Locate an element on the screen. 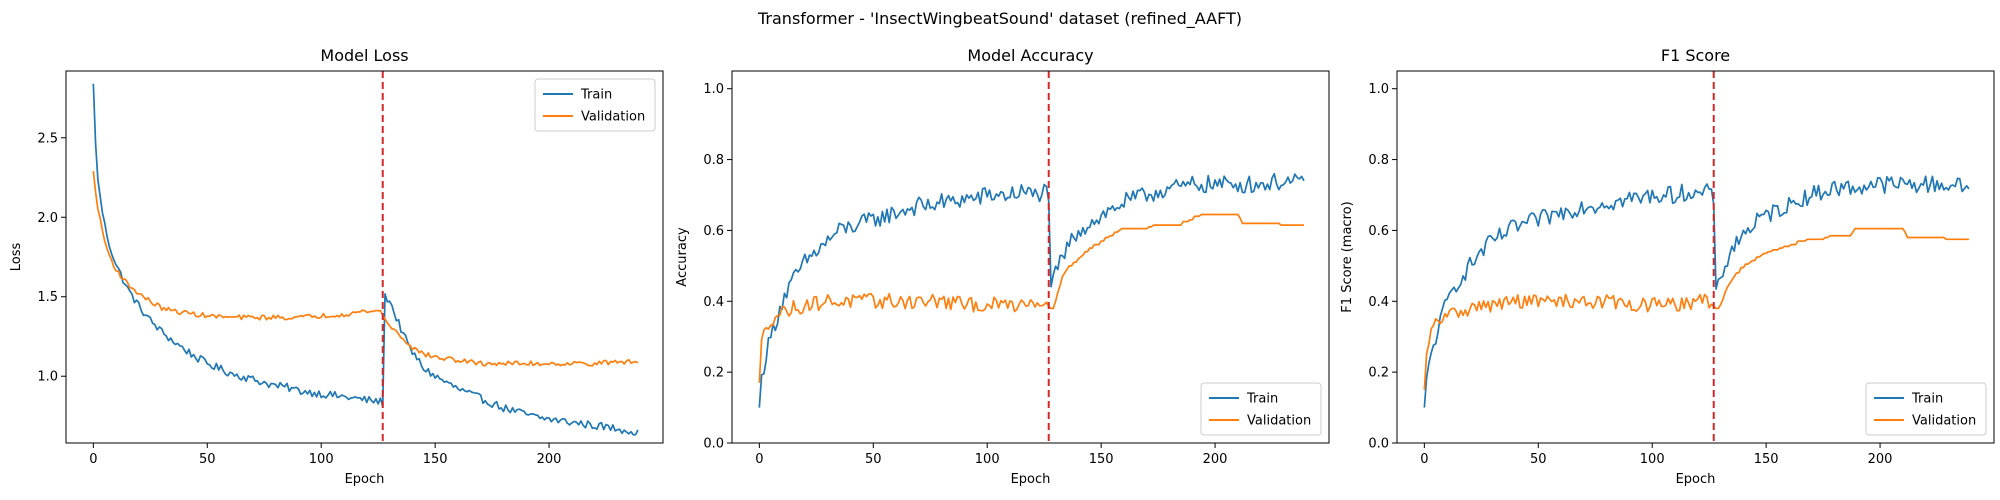 Image resolution: width=2000 pixels, height=500 pixels. y-axis-label: Accuracy is located at coordinates (682, 257).